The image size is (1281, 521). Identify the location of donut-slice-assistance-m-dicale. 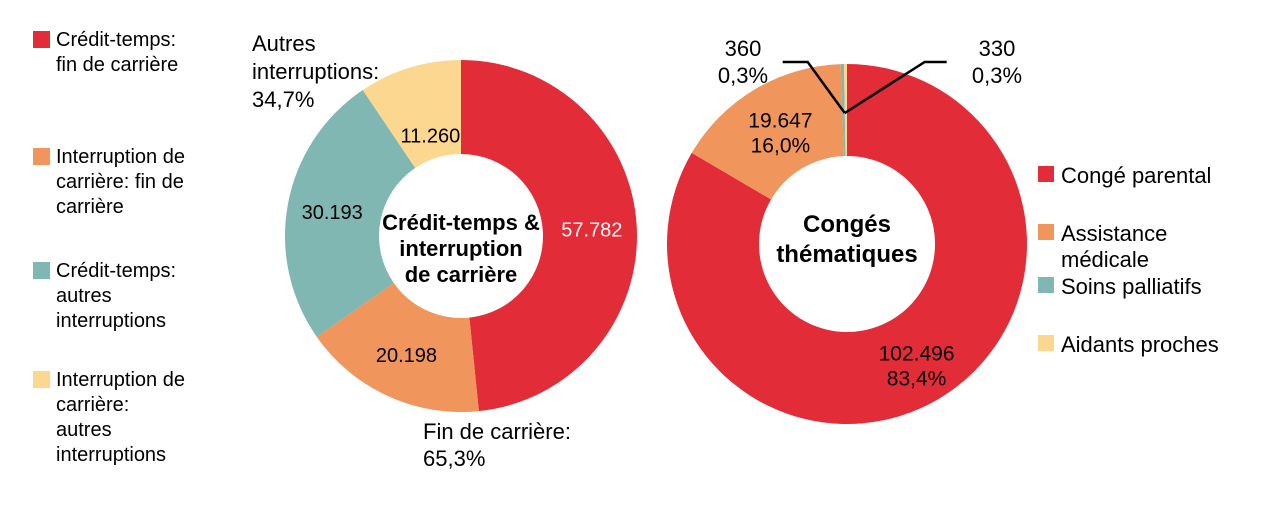
(767, 132).